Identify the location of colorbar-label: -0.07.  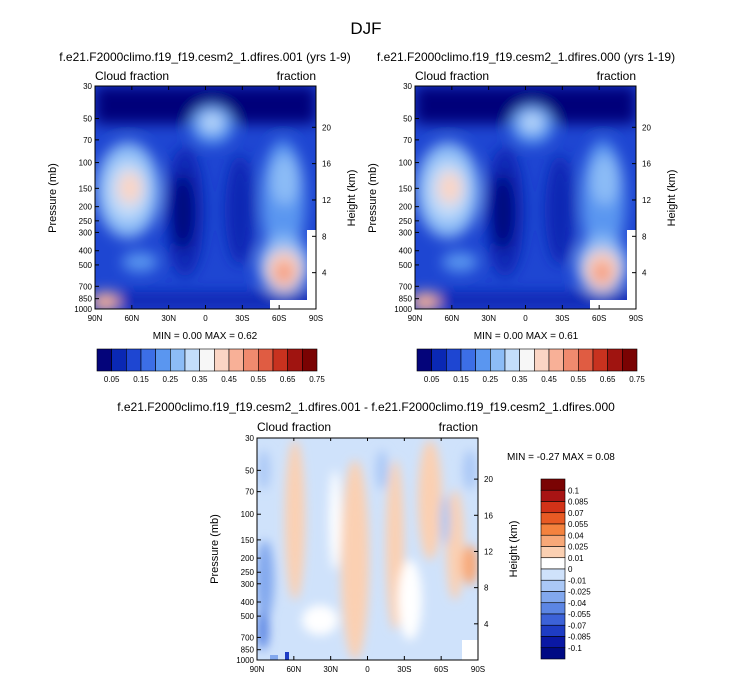
(577, 625).